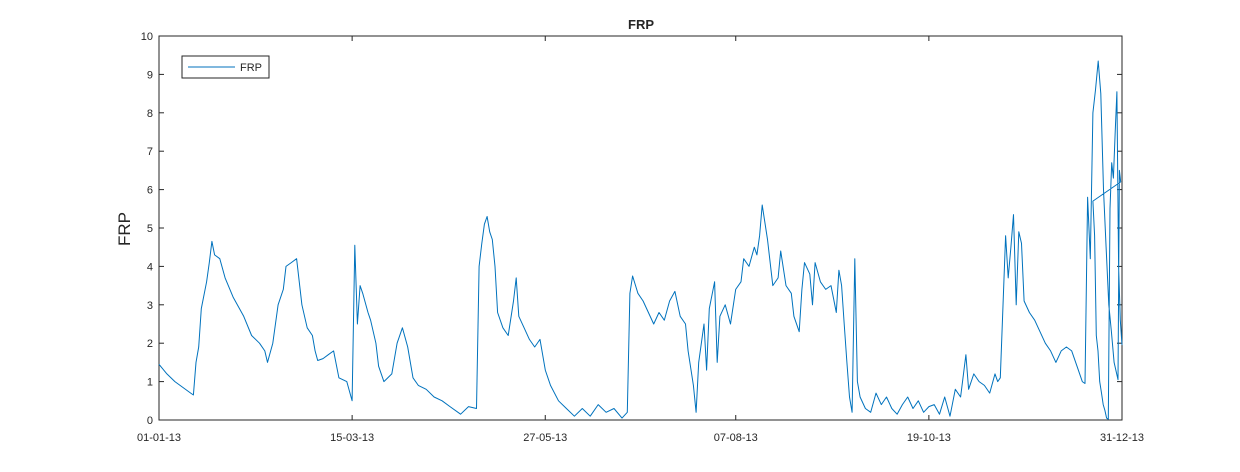  Describe the element at coordinates (150, 114) in the screenshot. I see `y-tick-label: 8` at that location.